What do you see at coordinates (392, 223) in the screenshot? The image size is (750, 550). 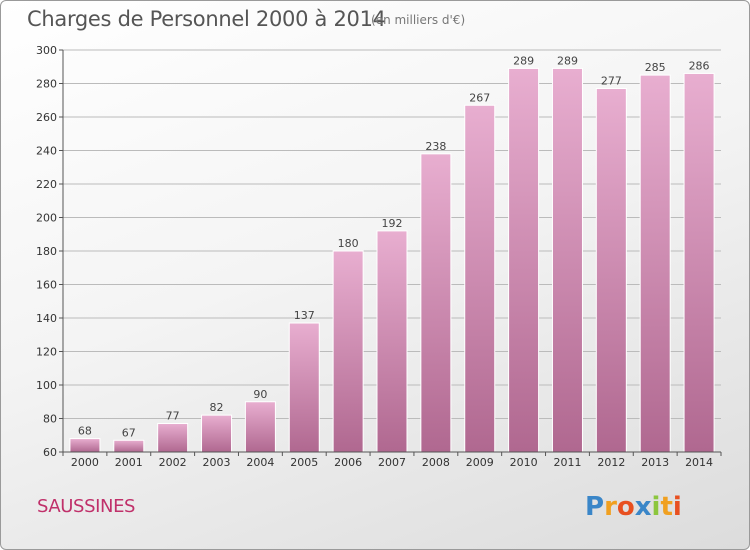 I see `value-label: 192` at bounding box center [392, 223].